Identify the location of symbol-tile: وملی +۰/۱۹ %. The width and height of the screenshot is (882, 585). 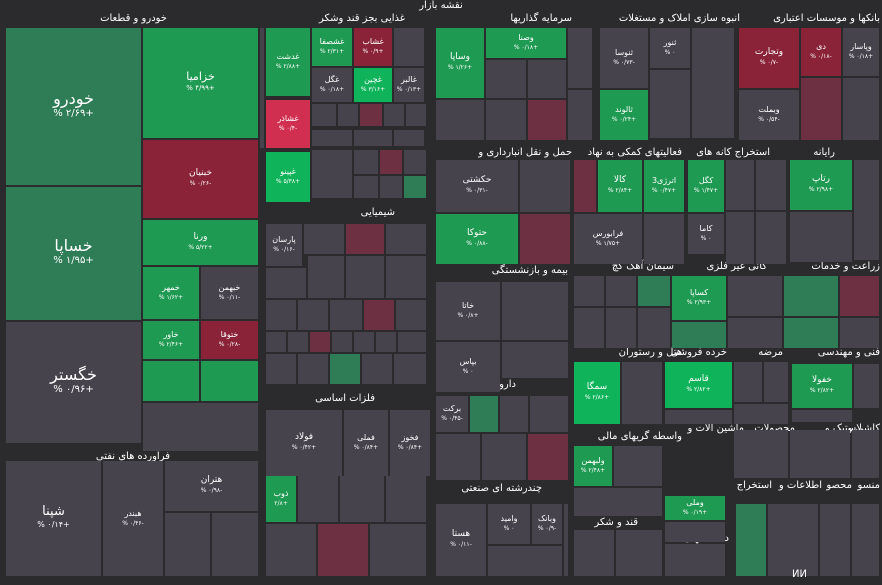
(695, 508).